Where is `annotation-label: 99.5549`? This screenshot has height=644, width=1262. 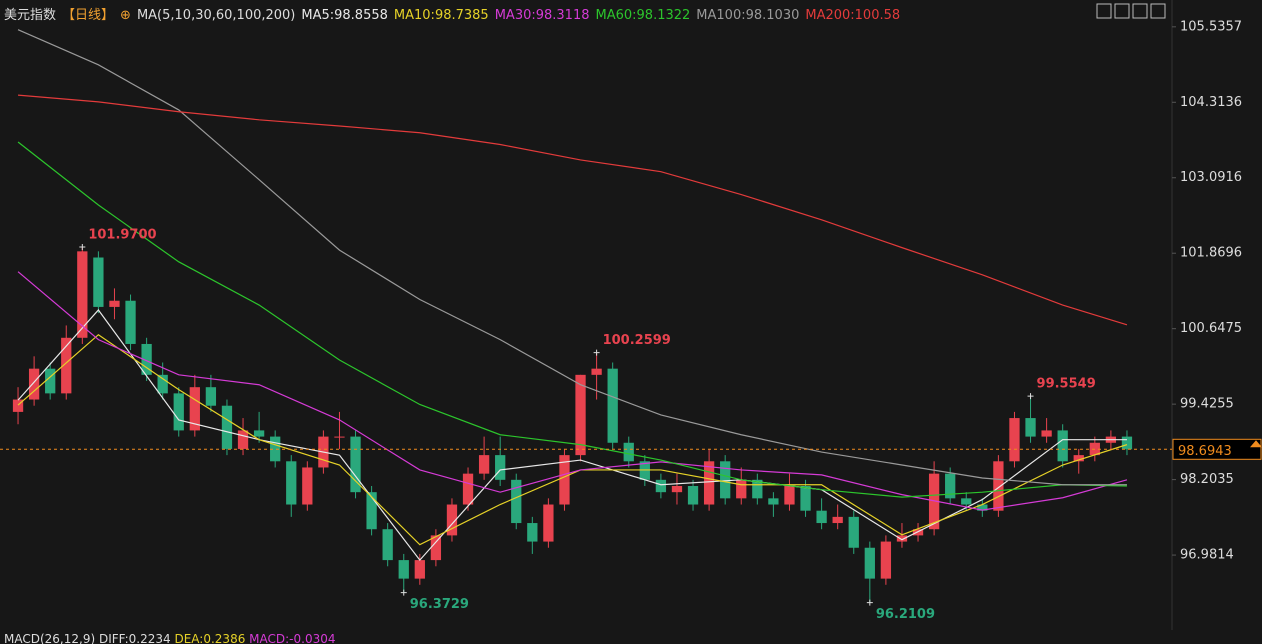
annotation-label: 99.5549 is located at coordinates (1066, 384).